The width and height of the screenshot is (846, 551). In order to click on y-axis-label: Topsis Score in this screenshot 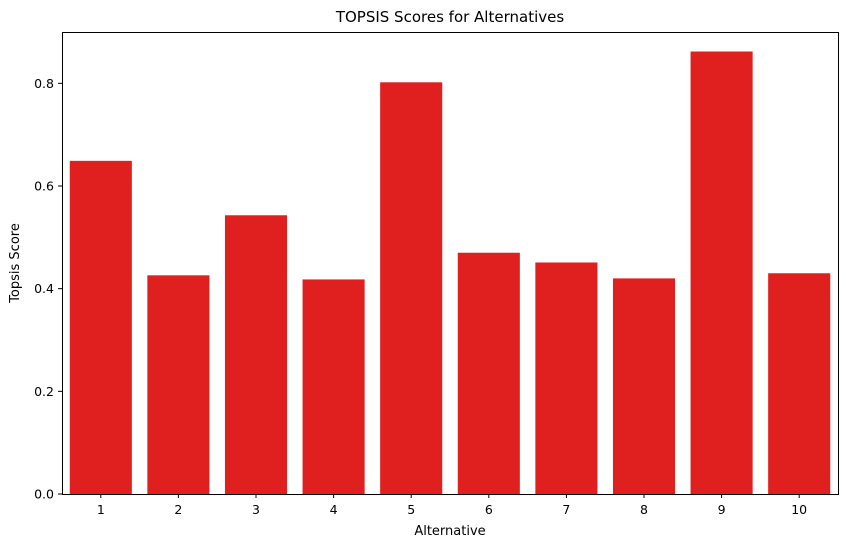, I will do `click(15, 263)`.